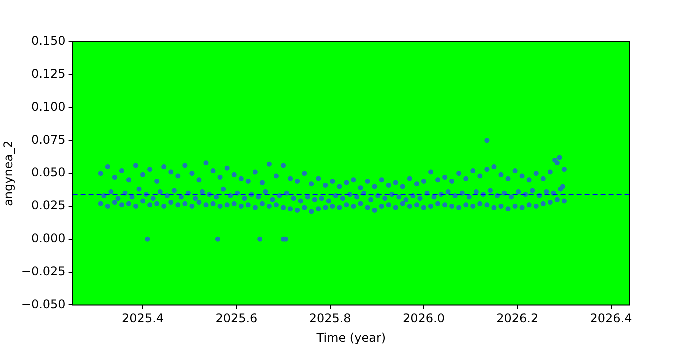 This screenshot has height=350, width=700. What do you see at coordinates (48, 205) in the screenshot?
I see `y-tick-label: 0.025` at bounding box center [48, 205].